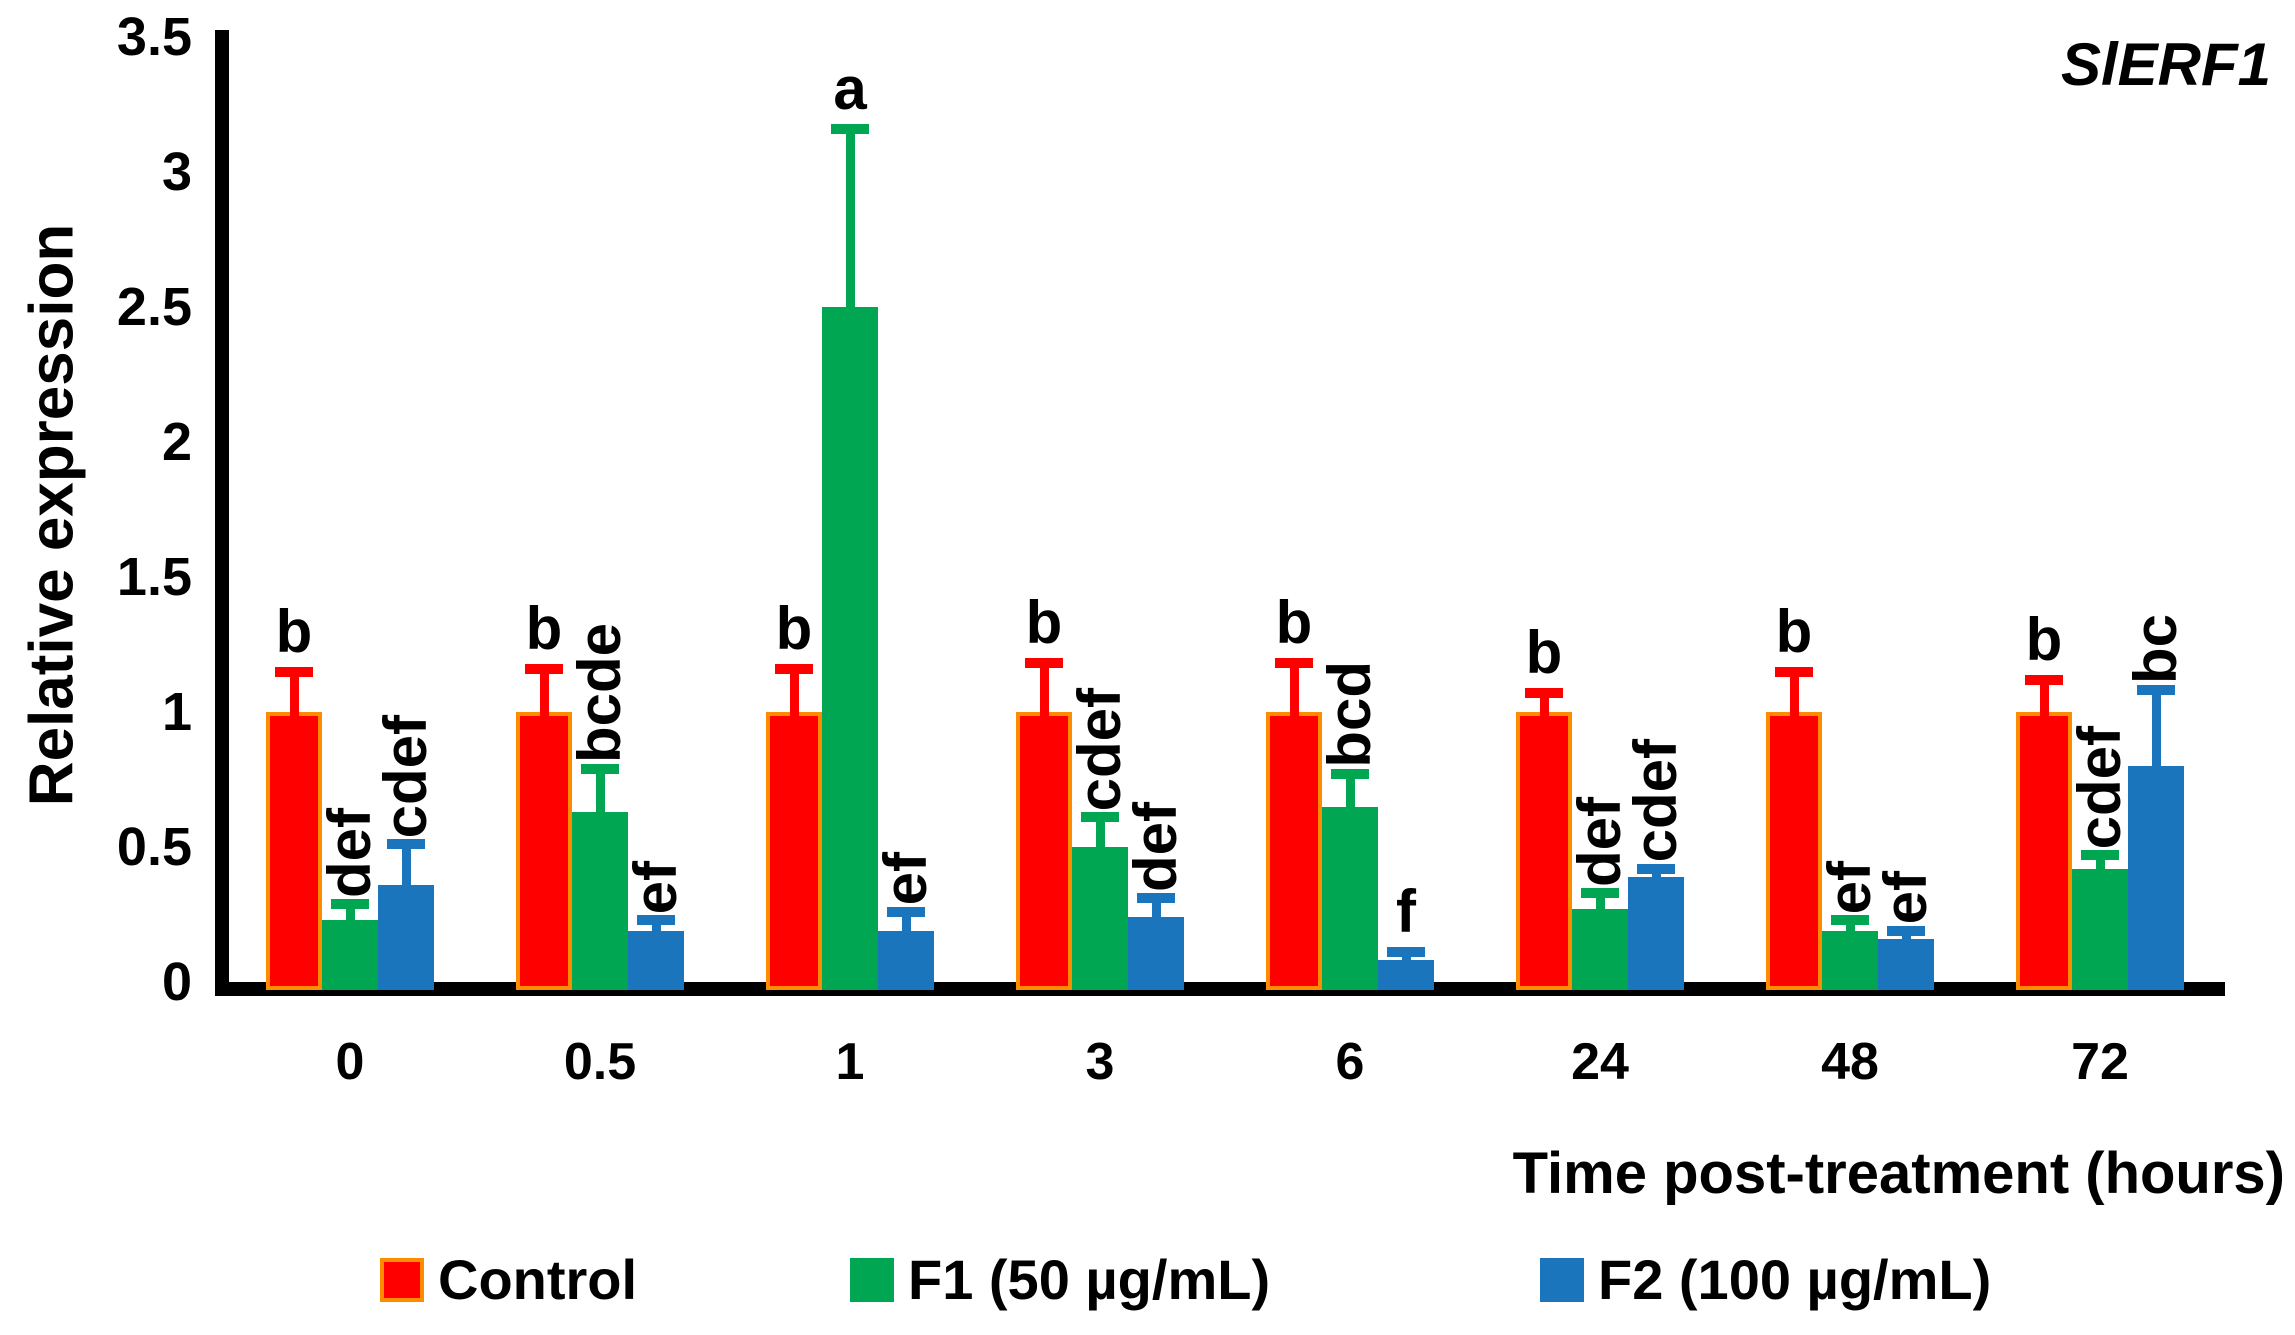  Describe the element at coordinates (850, 1062) in the screenshot. I see `x-tick-label: 1` at that location.